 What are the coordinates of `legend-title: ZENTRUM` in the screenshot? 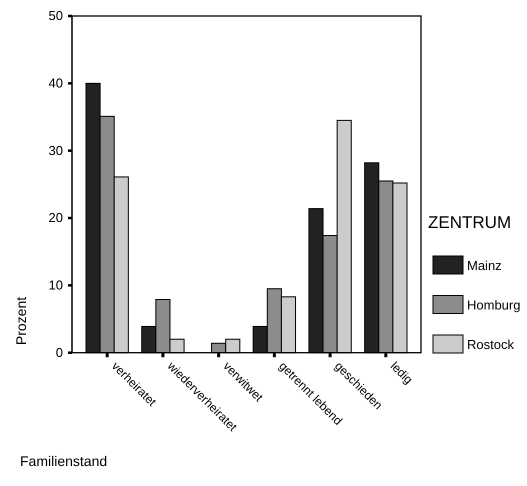 It's located at (470, 222).